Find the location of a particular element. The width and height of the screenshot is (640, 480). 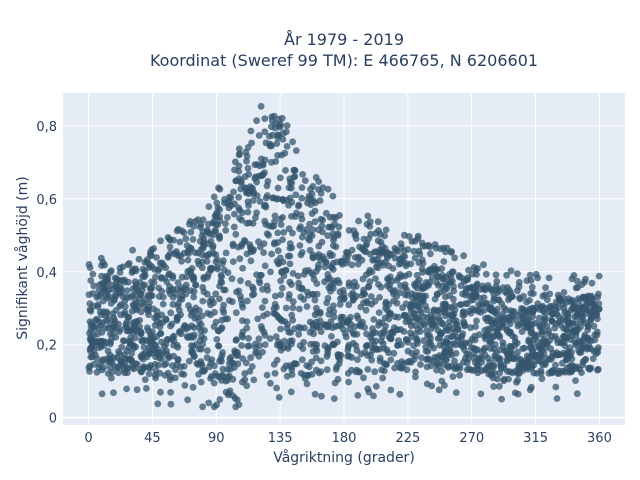

y-tick-label: 0,2 is located at coordinates (46, 346).